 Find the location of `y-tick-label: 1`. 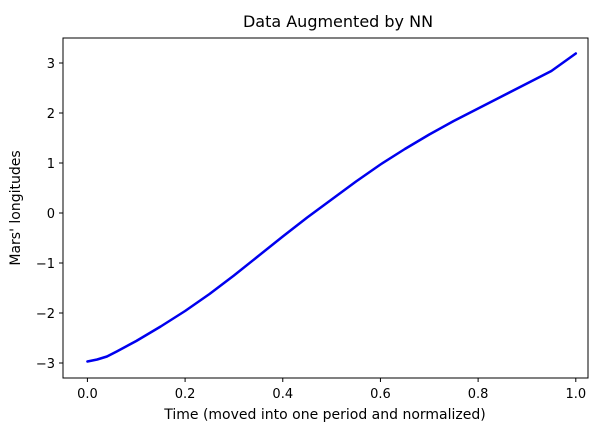

y-tick-label: 1 is located at coordinates (51, 164).